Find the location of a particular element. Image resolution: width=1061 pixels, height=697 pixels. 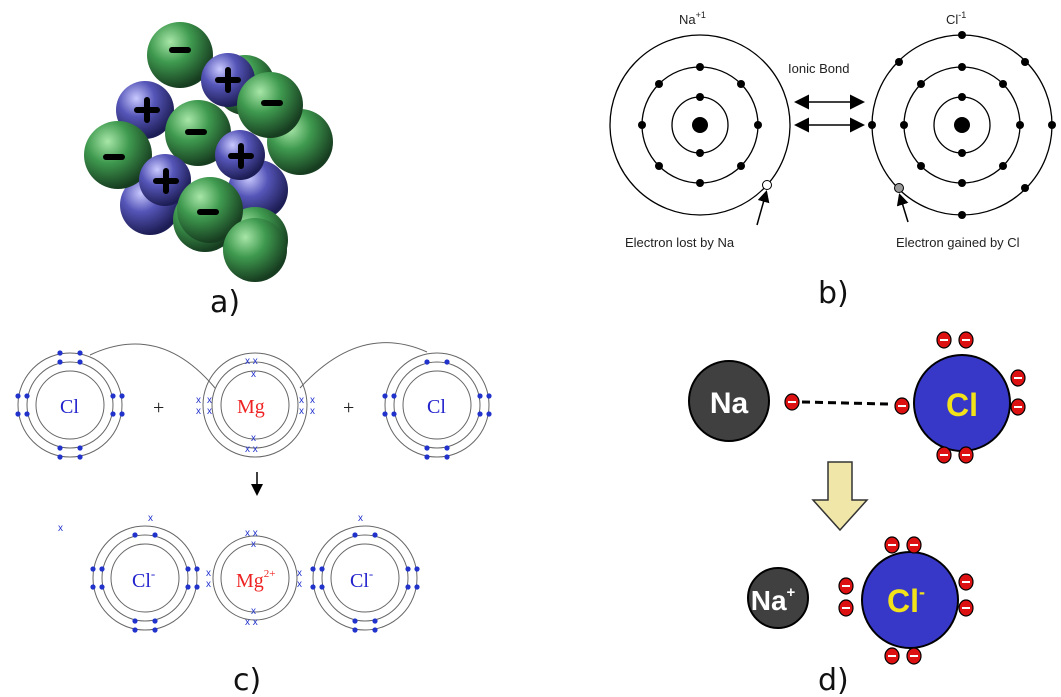

cl-bottom-symbol: Cl- is located at coordinates (906, 600).